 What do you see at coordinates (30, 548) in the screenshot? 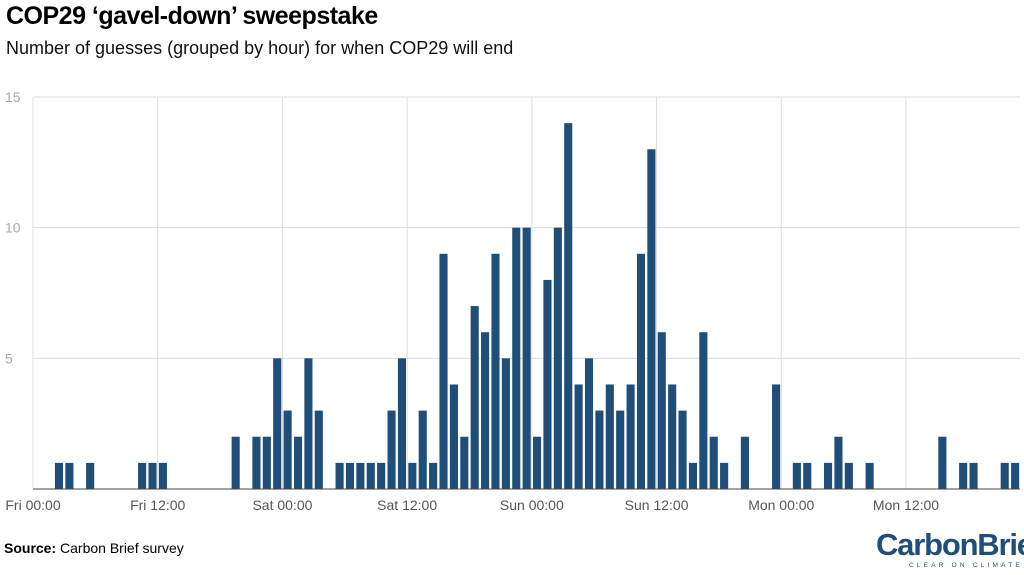
I see `source-label: Source:` at bounding box center [30, 548].